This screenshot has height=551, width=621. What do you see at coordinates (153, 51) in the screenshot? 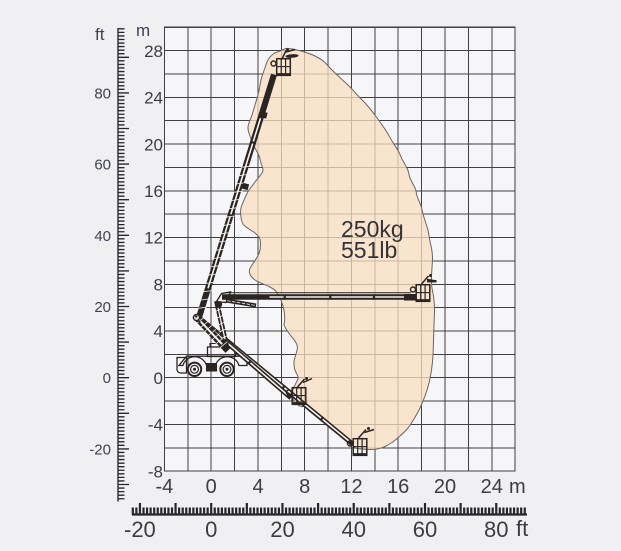
I see `svg-text: 28` at bounding box center [153, 51].